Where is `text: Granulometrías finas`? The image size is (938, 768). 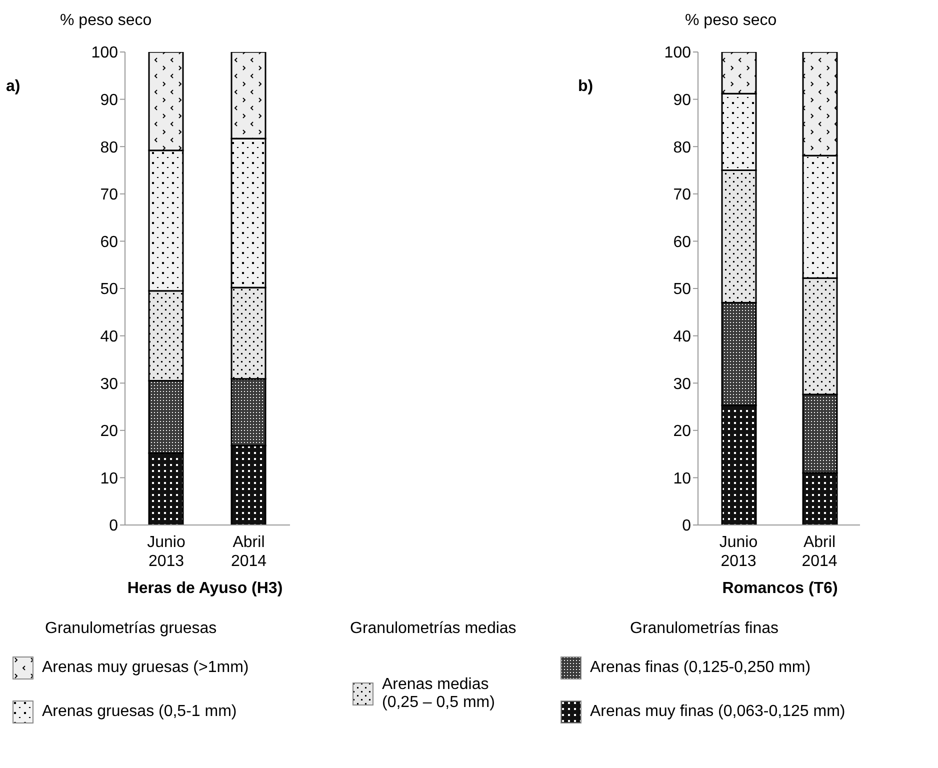
text: Granulometrías finas is located at coordinates (704, 629).